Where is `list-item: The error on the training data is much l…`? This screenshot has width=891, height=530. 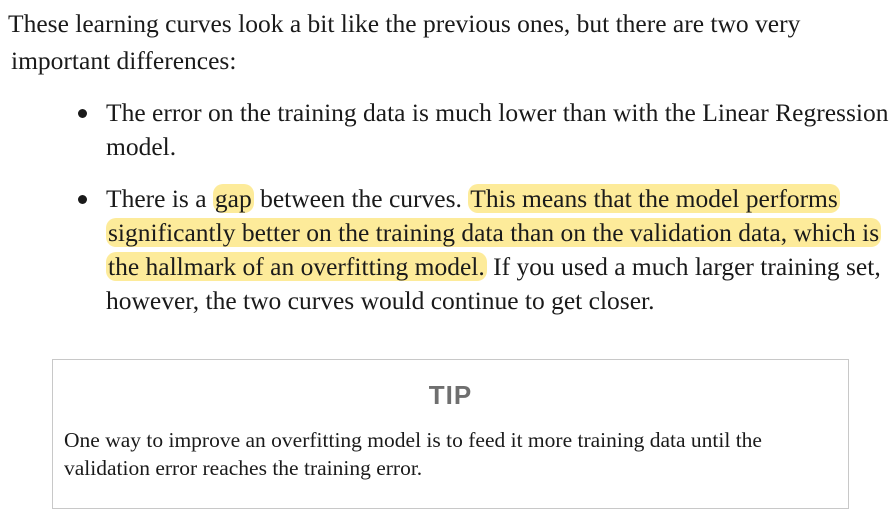
list-item: The error on the training data is much l… is located at coordinates (445, 130).